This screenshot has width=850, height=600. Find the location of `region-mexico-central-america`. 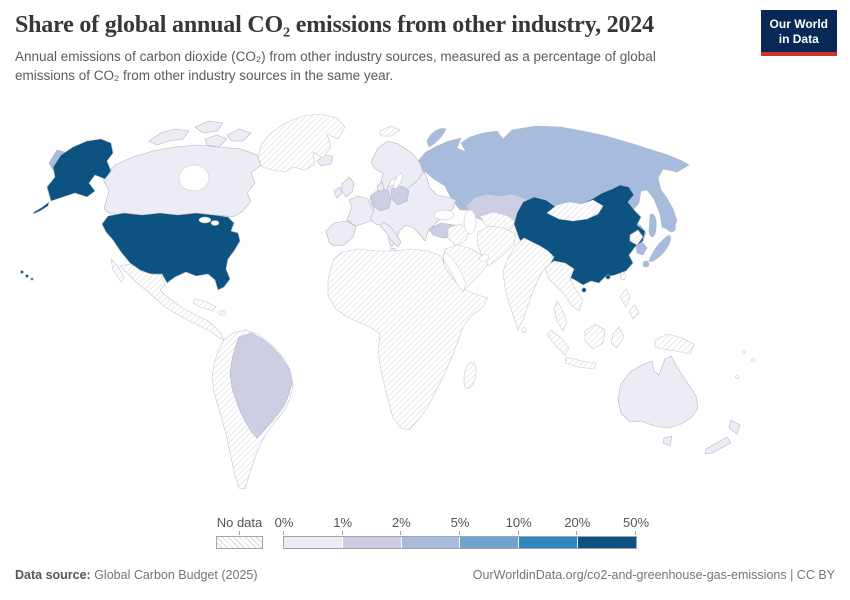

region-mexico-central-america is located at coordinates (168, 300).